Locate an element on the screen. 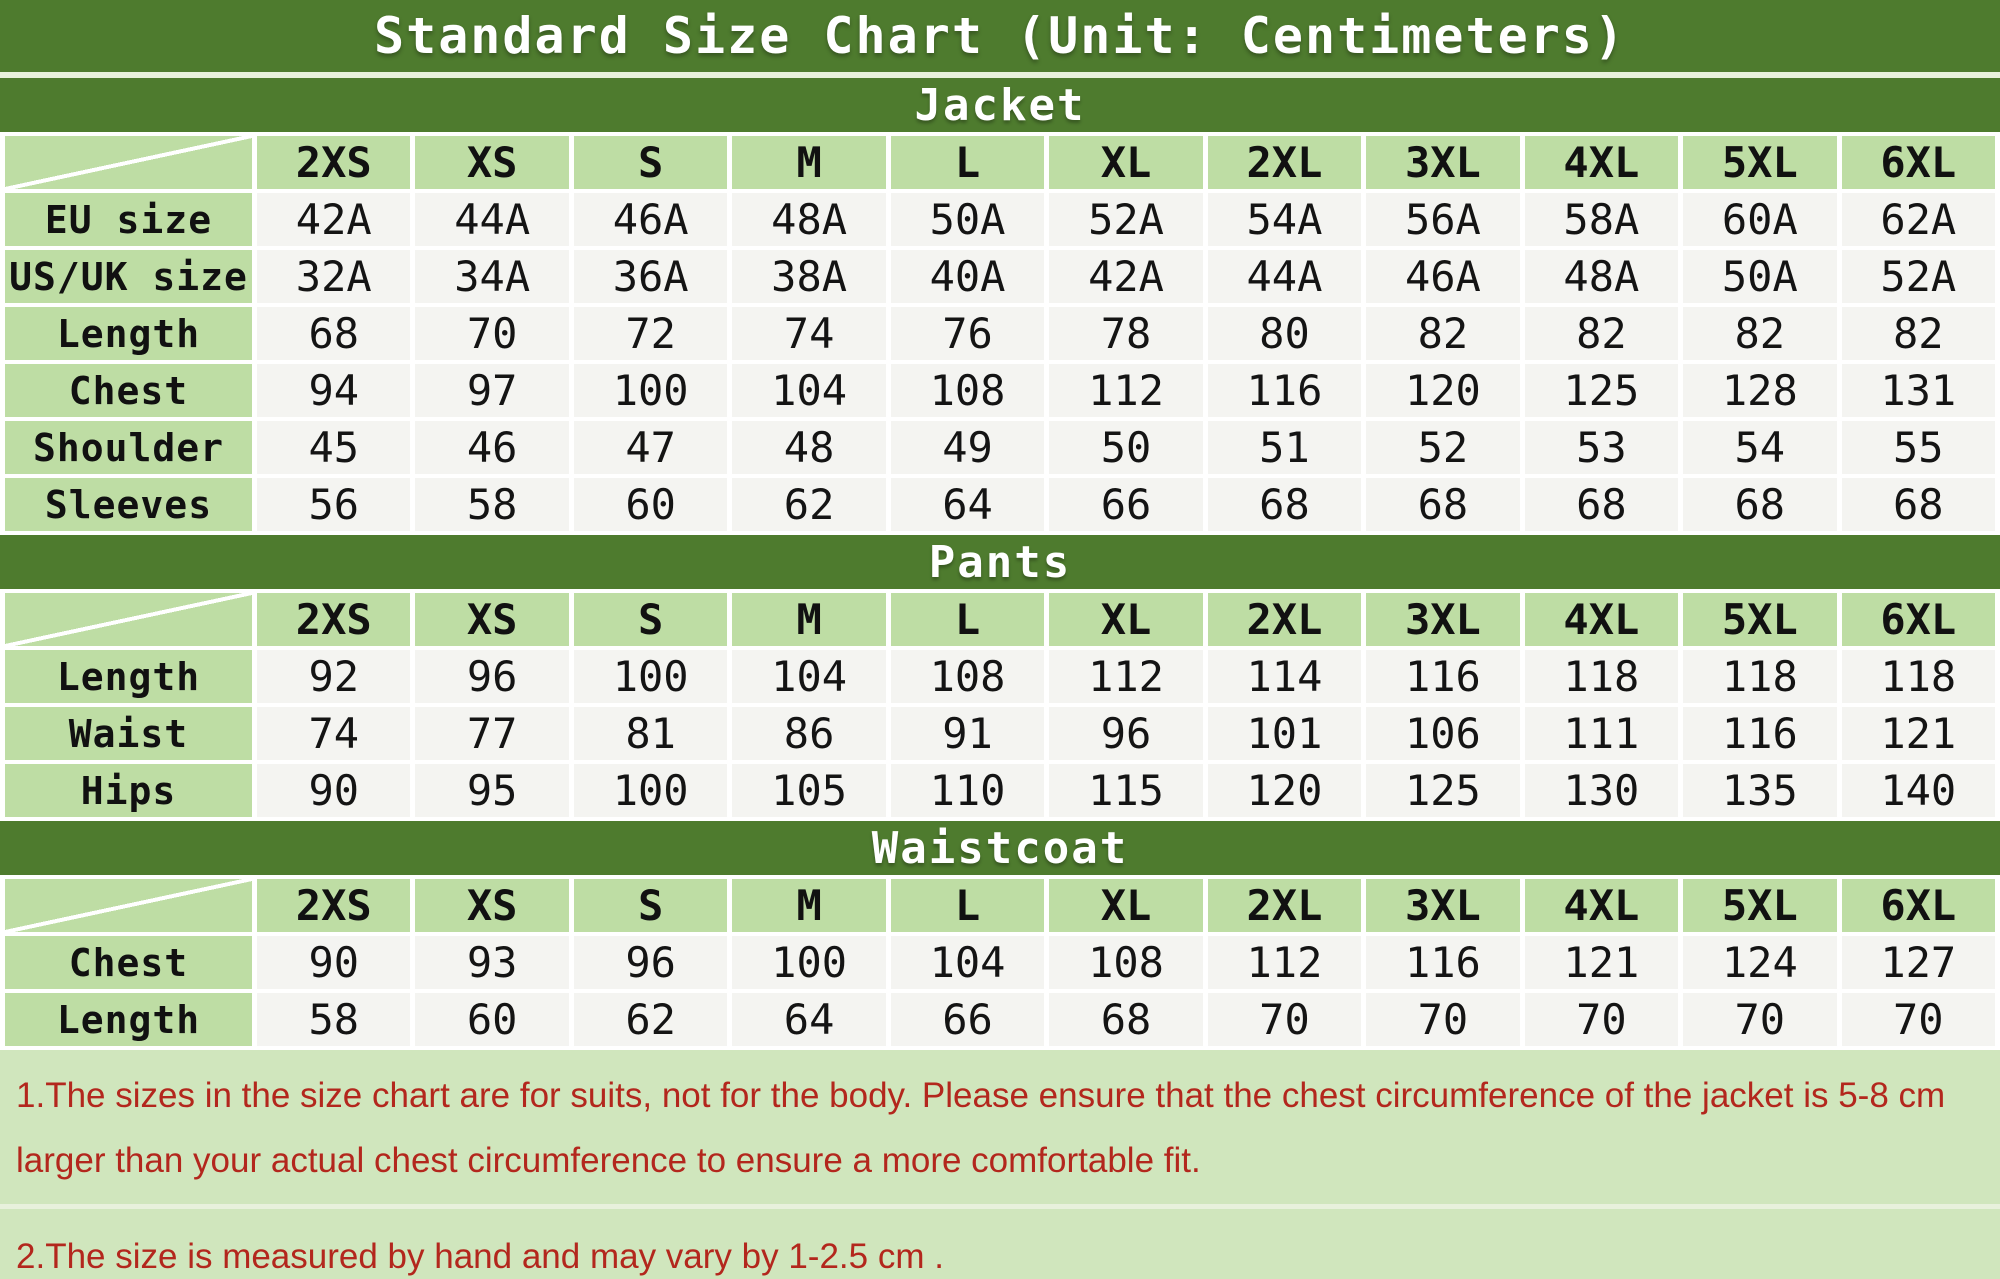  data-cell: 93 is located at coordinates (492, 962).